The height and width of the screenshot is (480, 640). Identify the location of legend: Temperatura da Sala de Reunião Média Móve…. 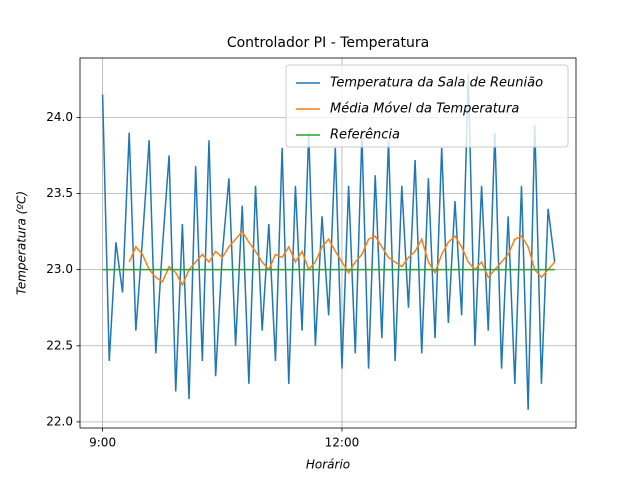
(427, 106).